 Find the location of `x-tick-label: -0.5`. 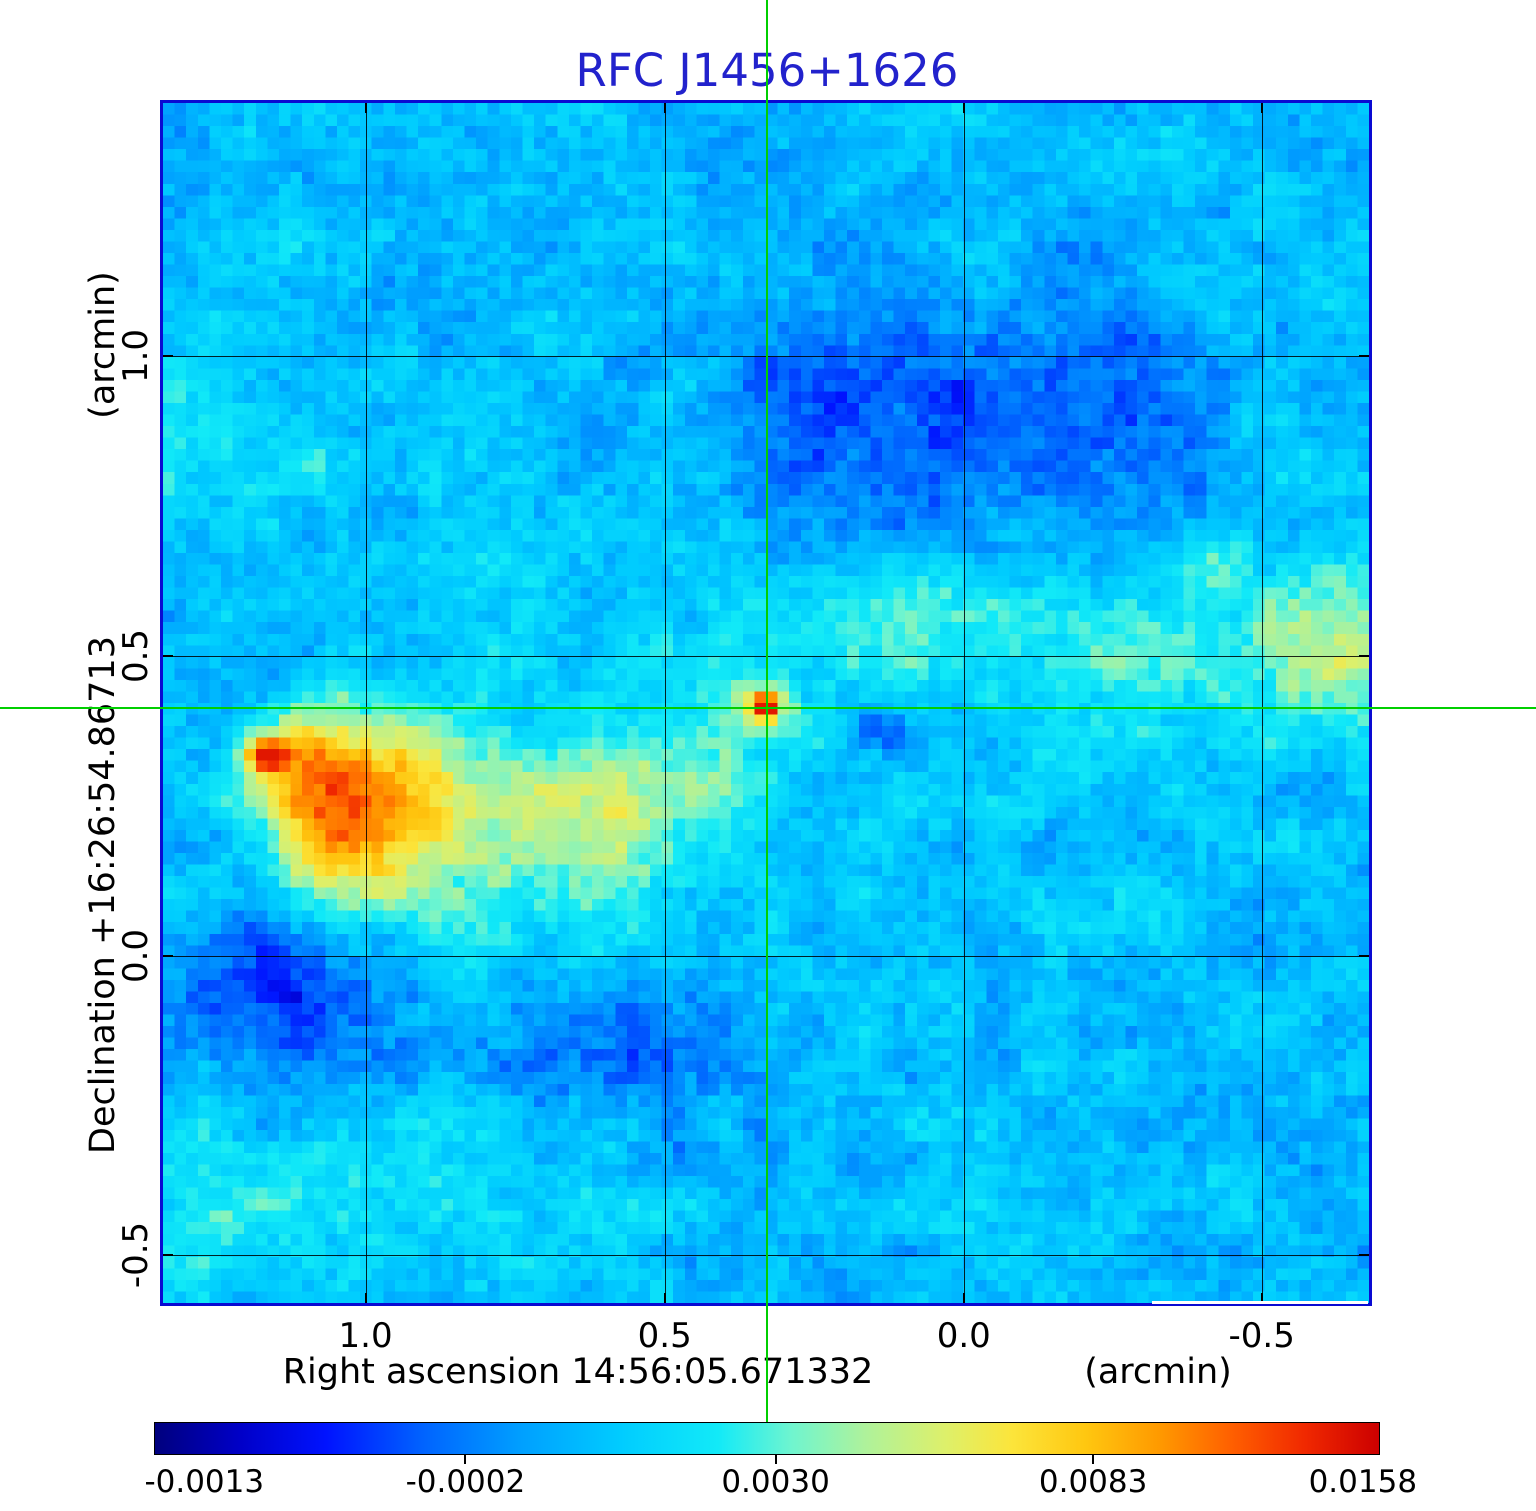

x-tick-label: -0.5 is located at coordinates (1261, 1336).